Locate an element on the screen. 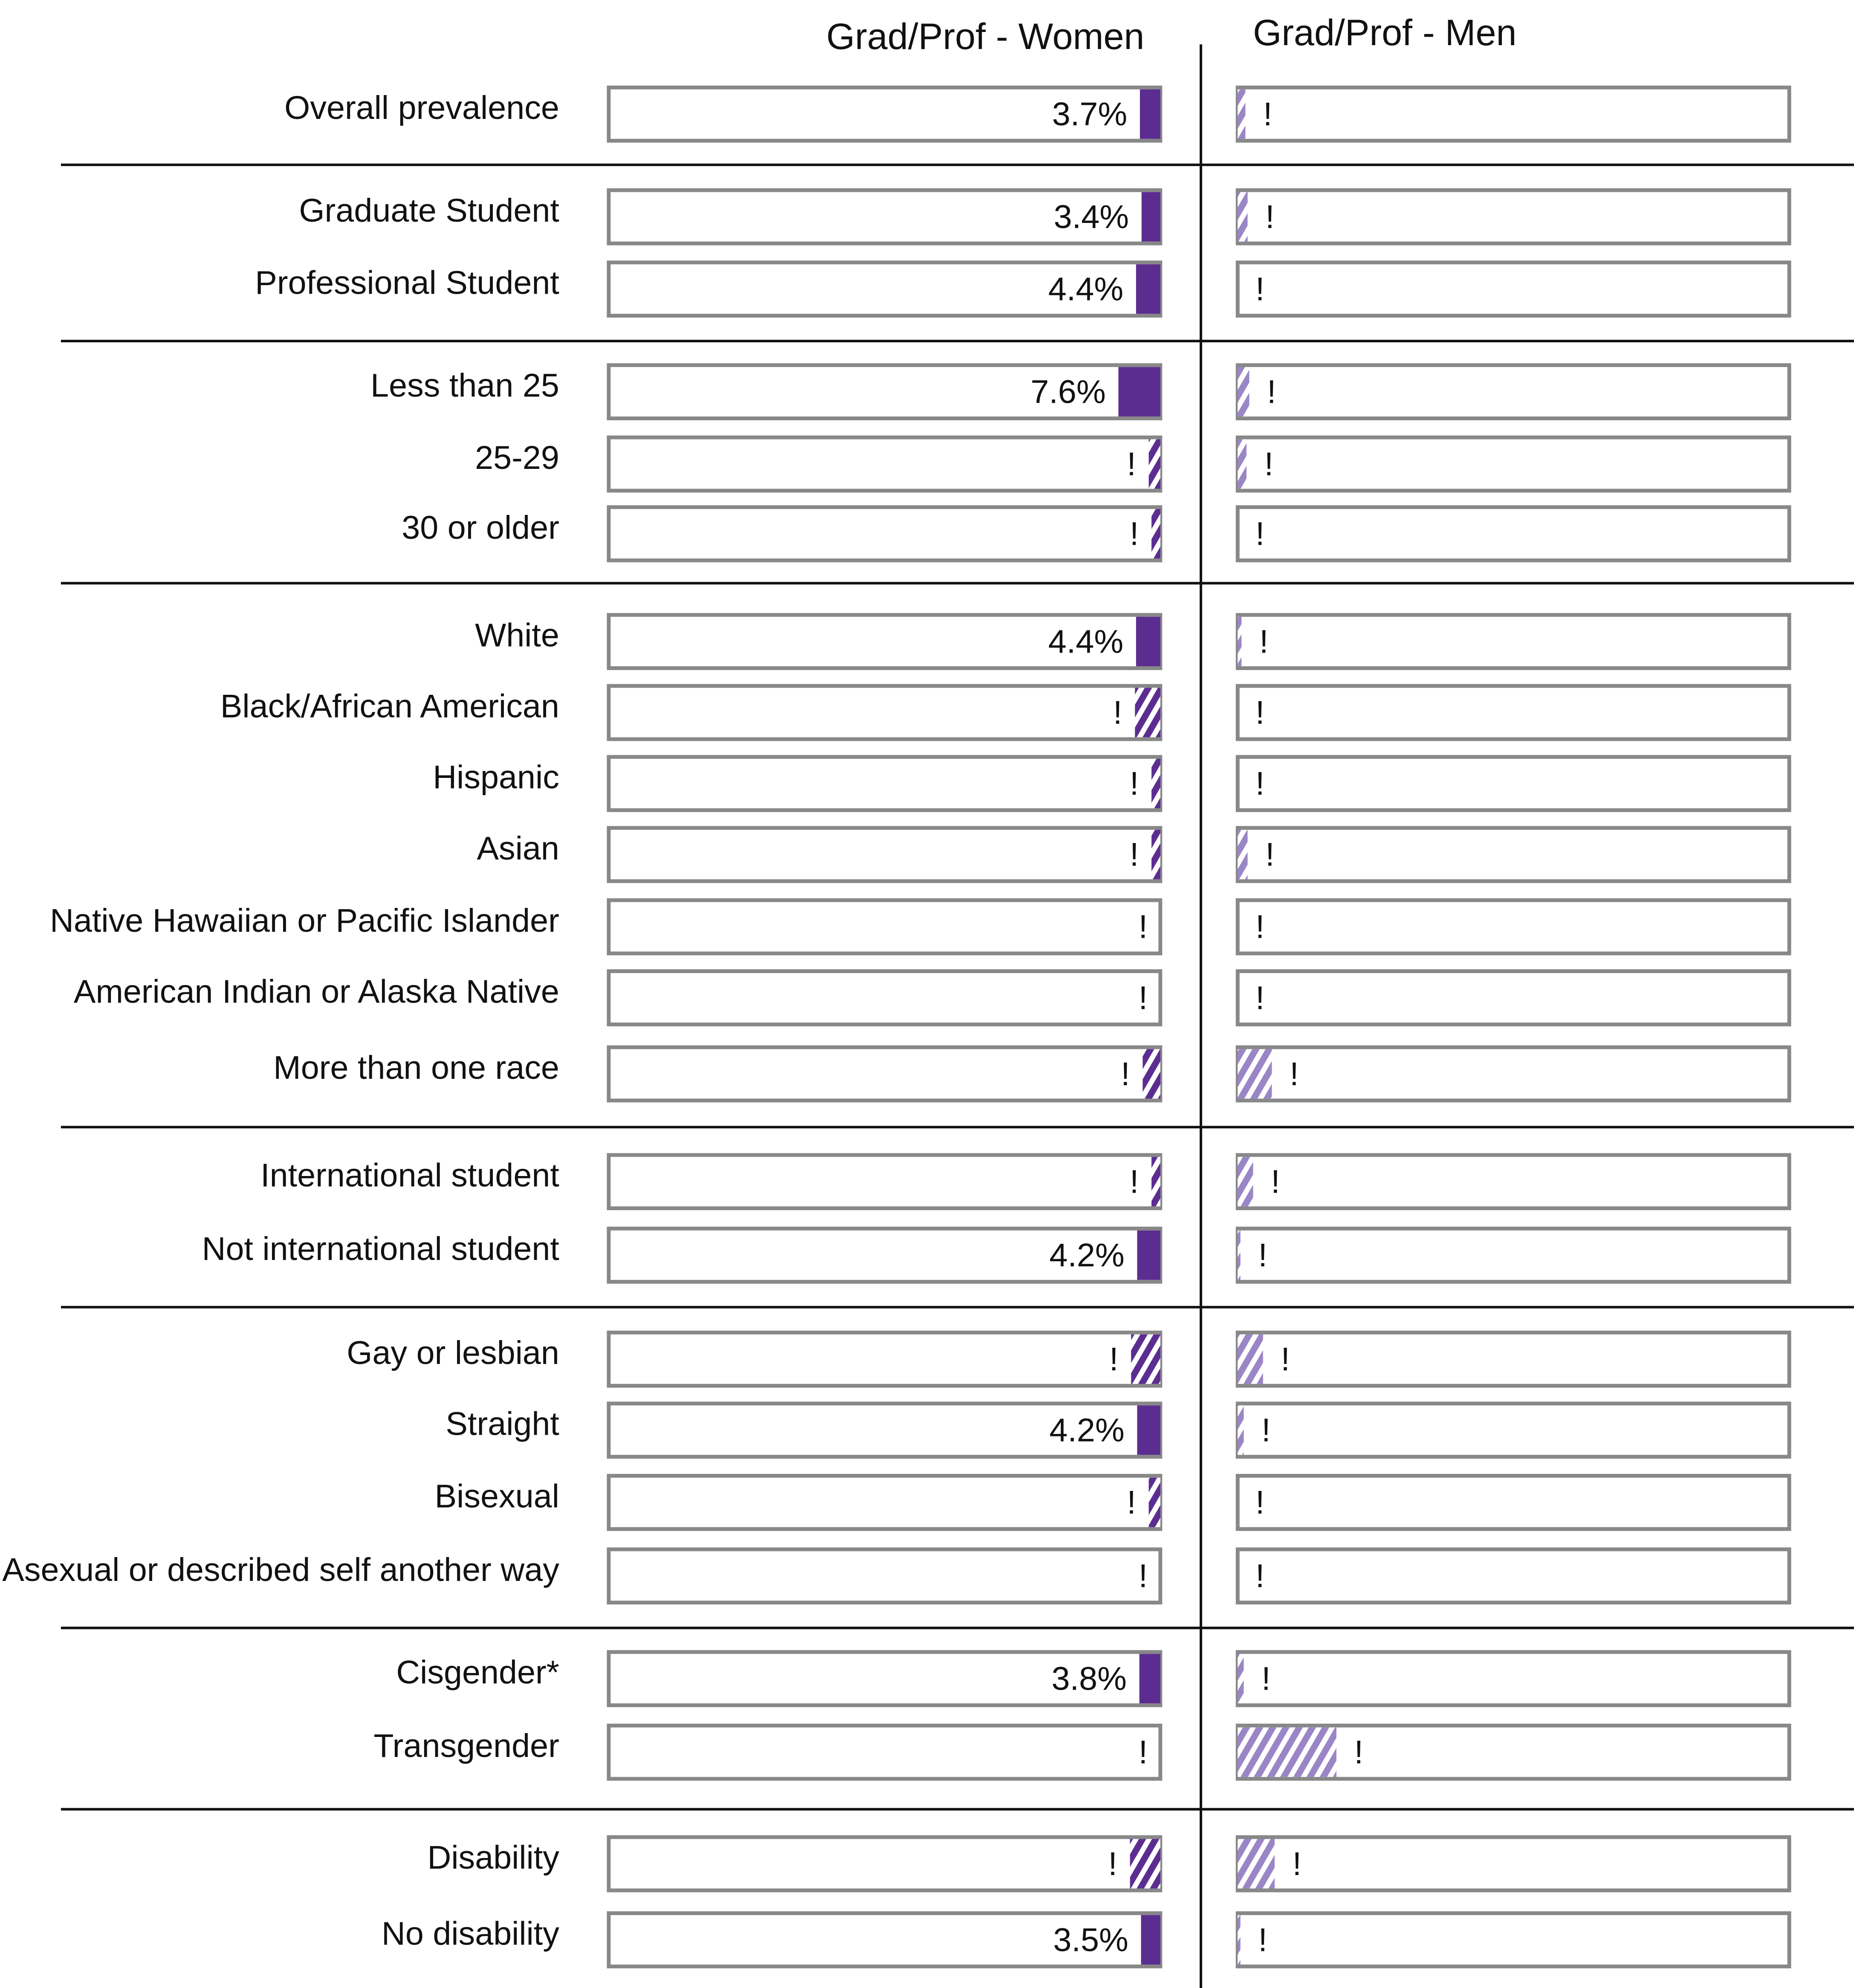 The image size is (1854, 1988). category-label: Overall prevalence is located at coordinates (421, 108).